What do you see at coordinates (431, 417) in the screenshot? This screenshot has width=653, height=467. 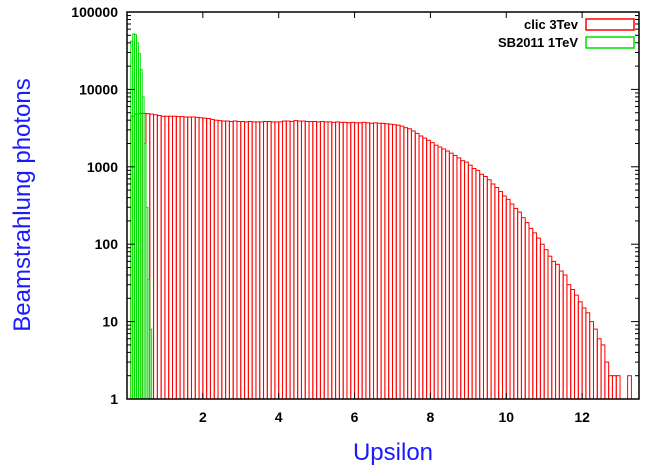 I see `x-tick-label: 8` at bounding box center [431, 417].